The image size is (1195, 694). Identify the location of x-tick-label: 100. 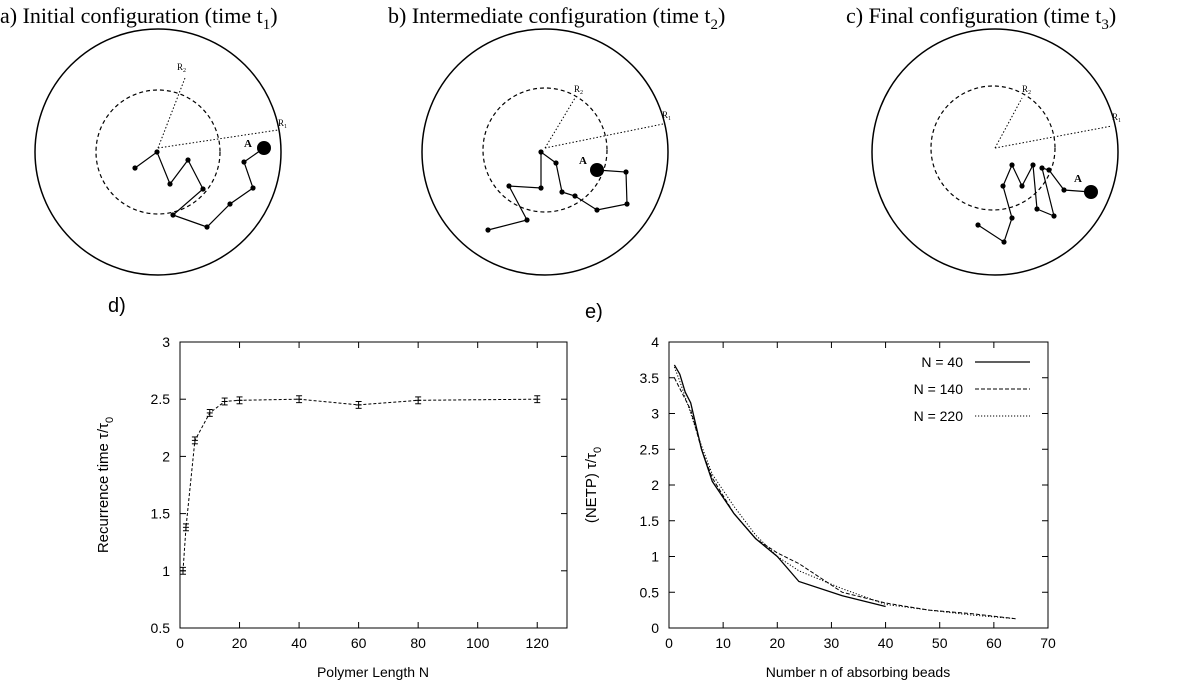
(478, 643).